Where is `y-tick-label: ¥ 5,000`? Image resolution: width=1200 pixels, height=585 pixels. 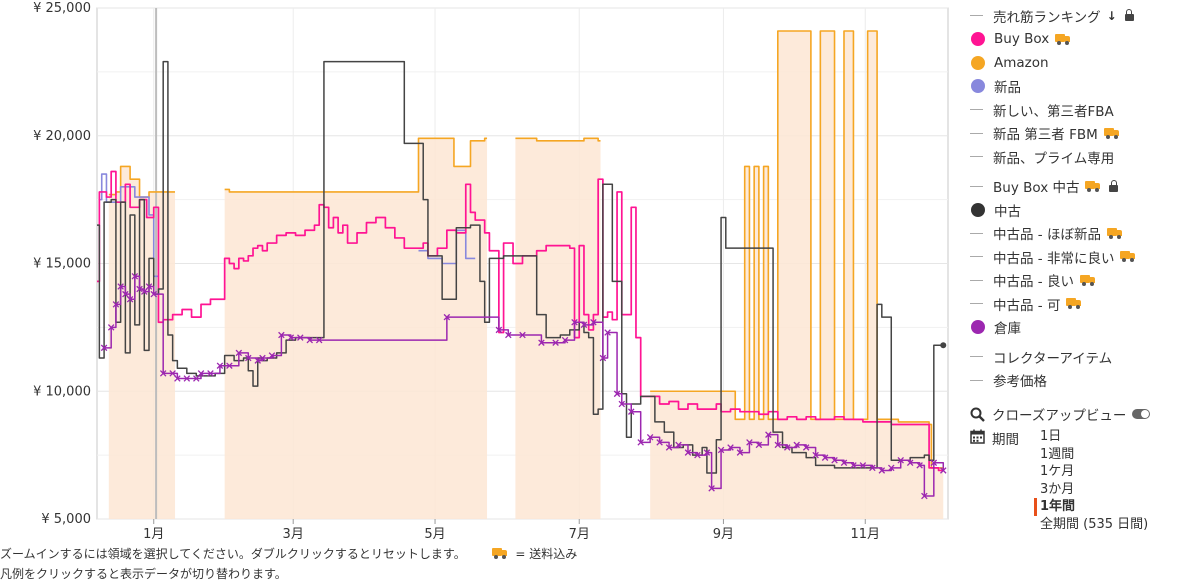 y-tick-label: ¥ 5,000 is located at coordinates (66, 519).